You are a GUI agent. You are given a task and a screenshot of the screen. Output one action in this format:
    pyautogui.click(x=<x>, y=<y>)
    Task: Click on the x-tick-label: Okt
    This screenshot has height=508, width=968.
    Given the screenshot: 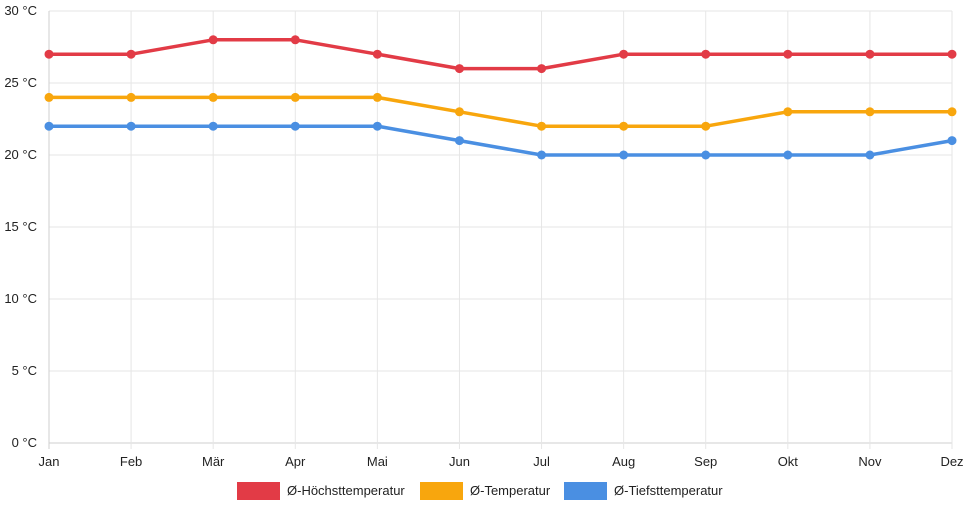 What is the action you would take?
    pyautogui.click(x=788, y=461)
    